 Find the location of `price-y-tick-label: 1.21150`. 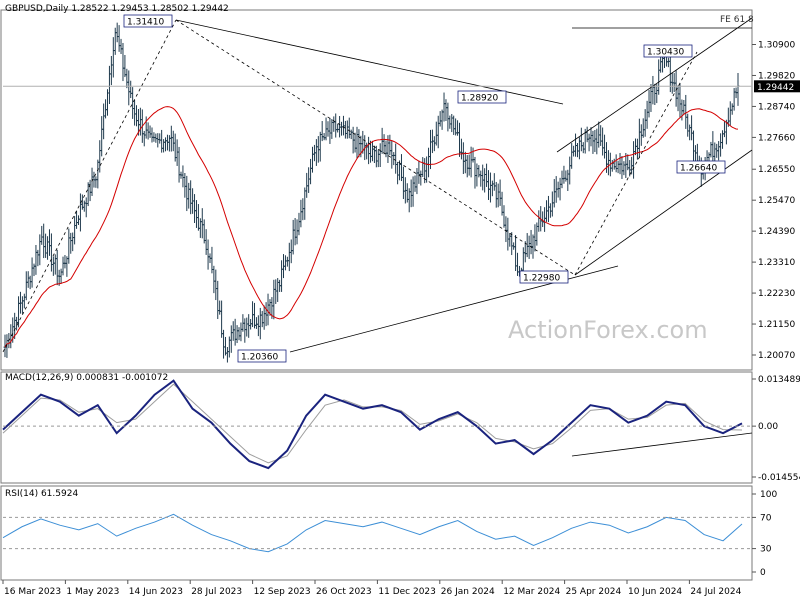

price-y-tick-label: 1.21150 is located at coordinates (776, 325).